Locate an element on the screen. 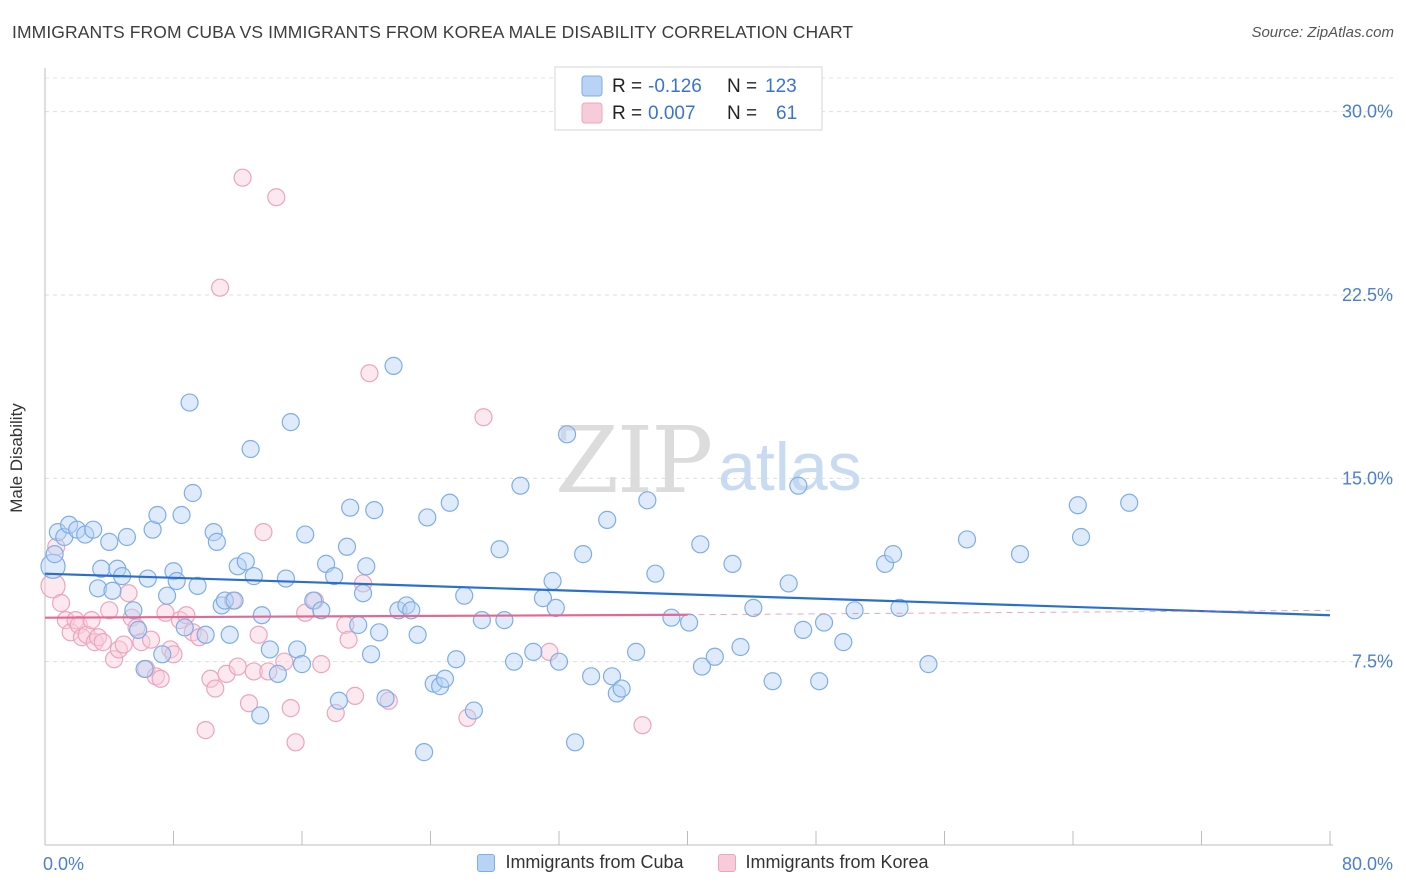 The image size is (1406, 892). legend-n-label-korea: N = is located at coordinates (742, 113).